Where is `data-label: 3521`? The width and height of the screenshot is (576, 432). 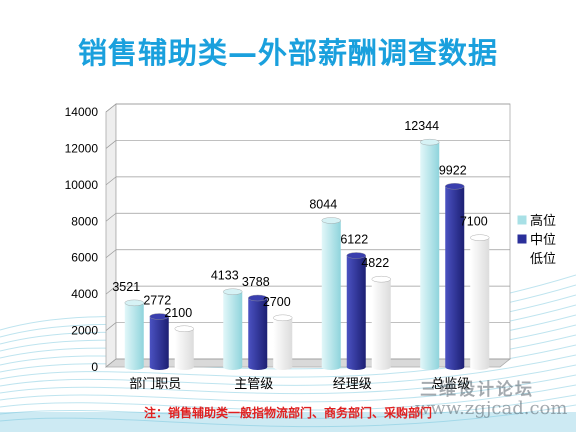
data-label: 3521 is located at coordinates (126, 287).